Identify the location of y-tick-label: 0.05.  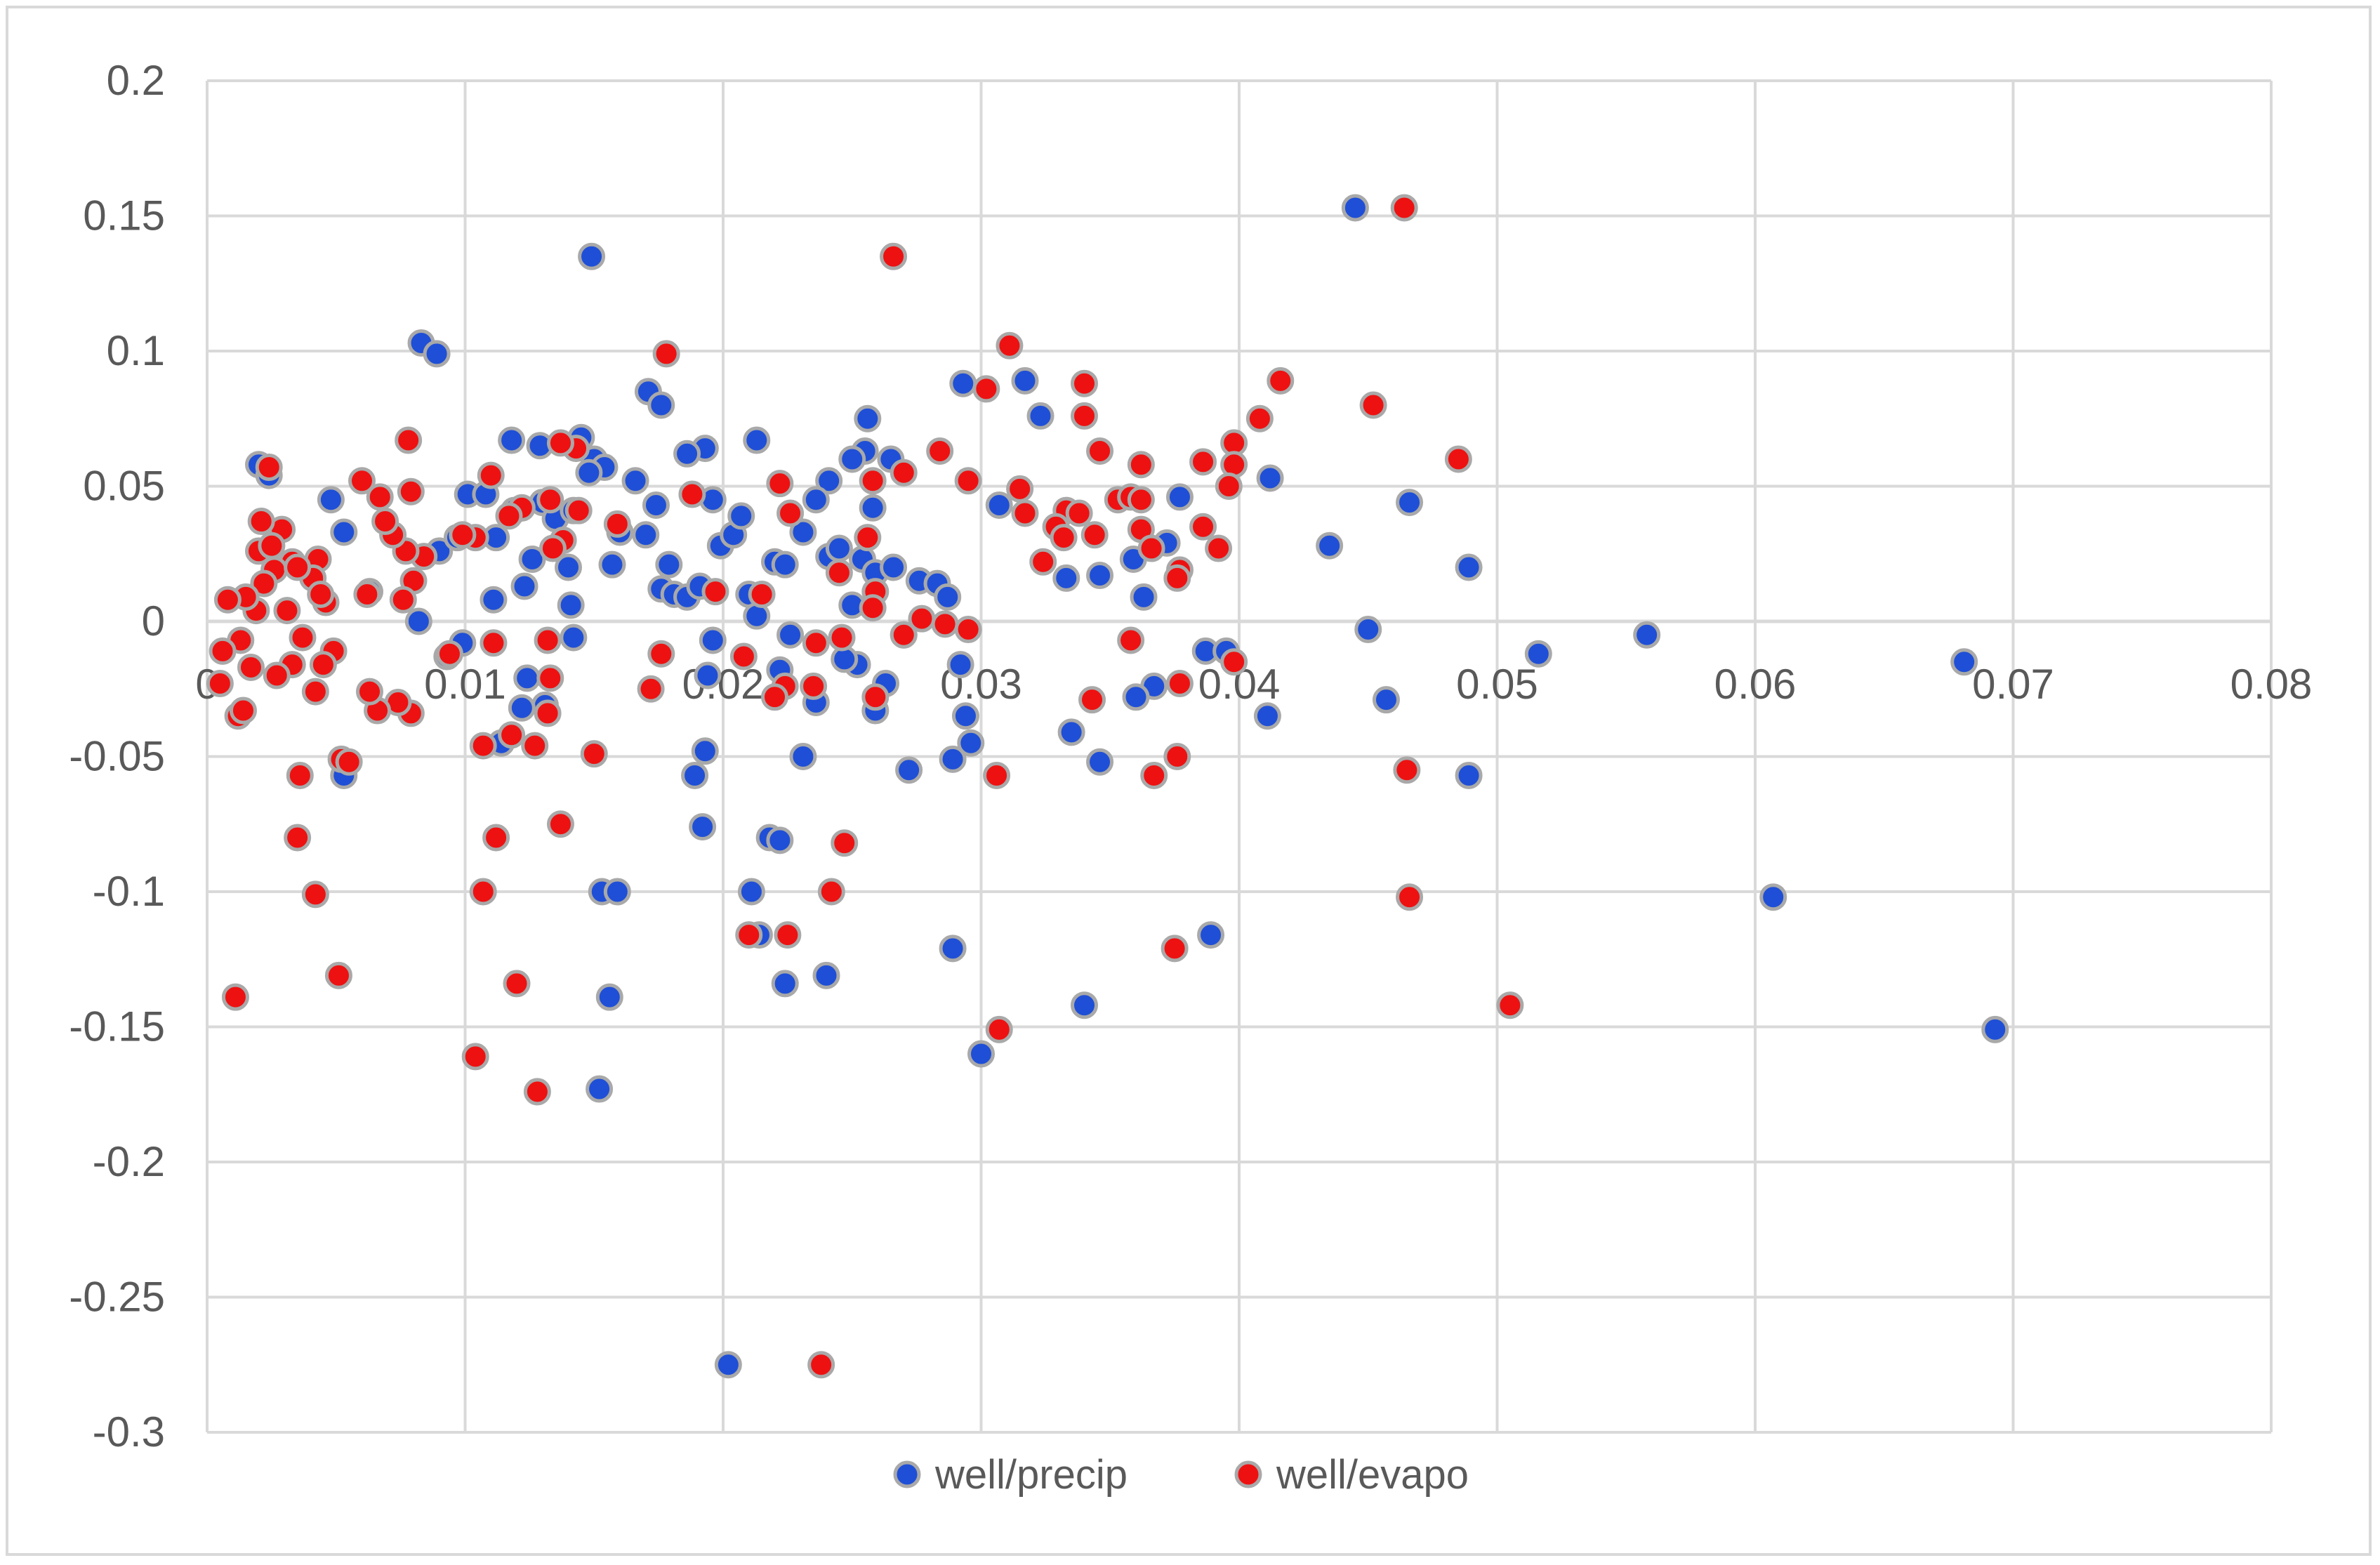
(124, 486).